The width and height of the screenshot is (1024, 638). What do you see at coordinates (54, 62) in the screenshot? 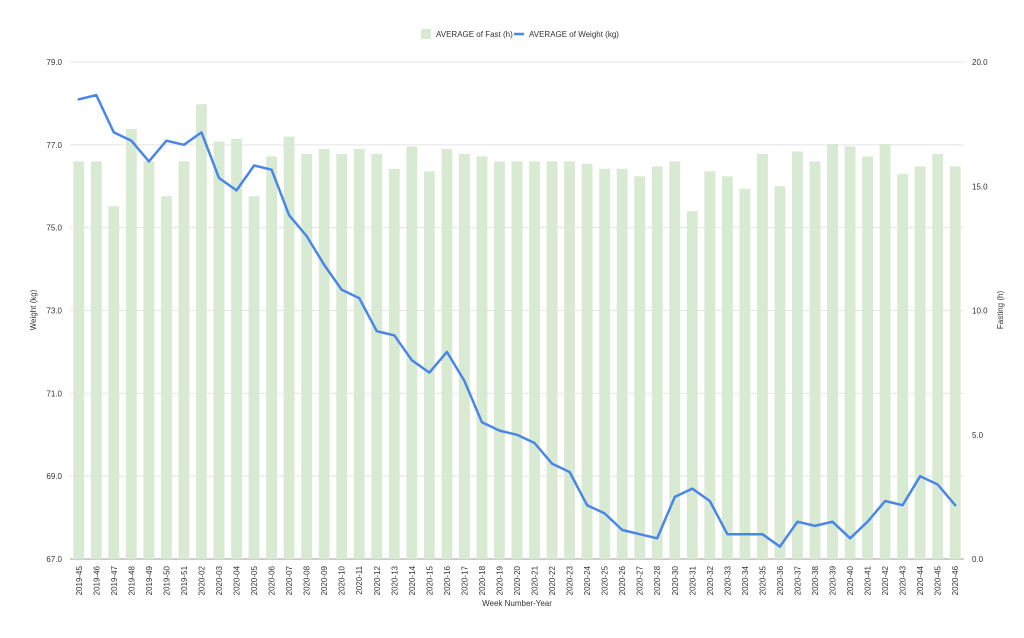
I see `left-tick-label: 79.0` at bounding box center [54, 62].